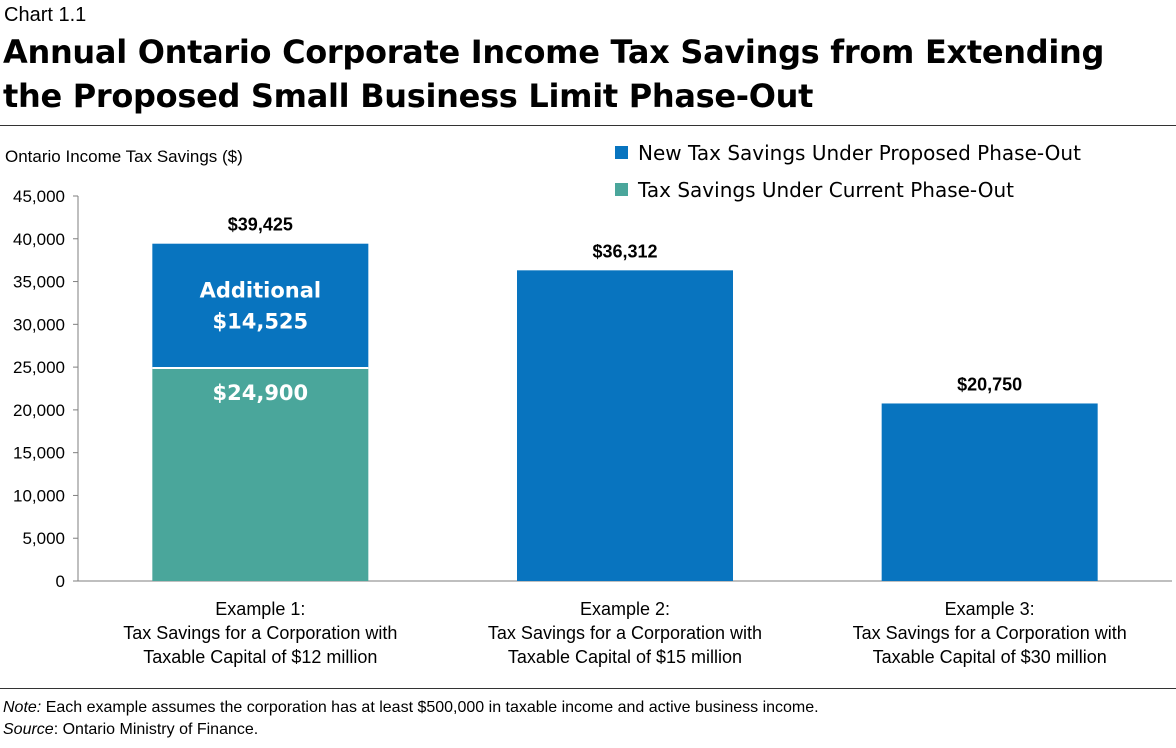  I want to click on legend-label: New Tax Savings Under Proposed Phase-Out, so click(859, 153).